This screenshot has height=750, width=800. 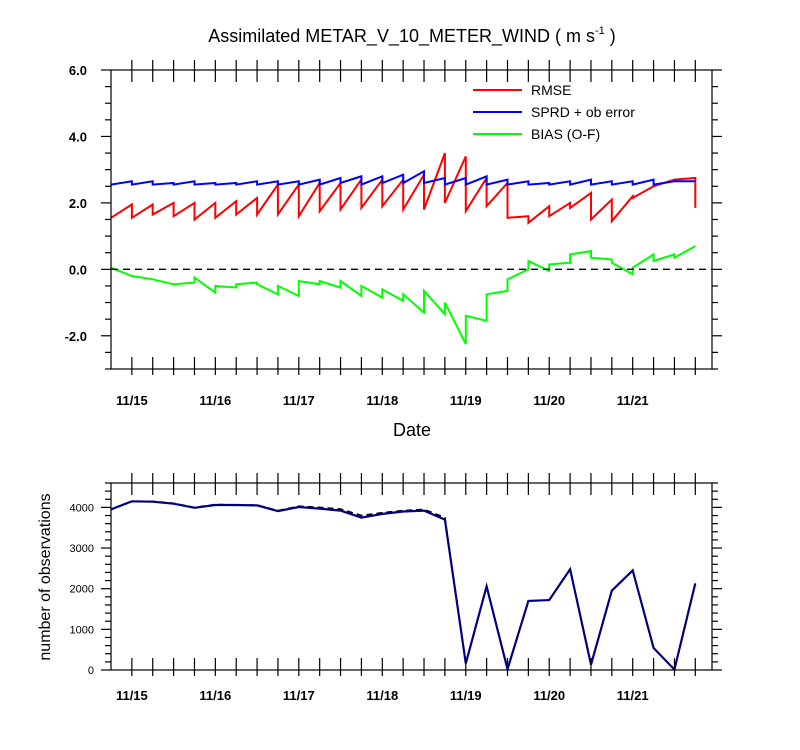 What do you see at coordinates (583, 112) in the screenshot?
I see `legend-label: SPRD + ob error` at bounding box center [583, 112].